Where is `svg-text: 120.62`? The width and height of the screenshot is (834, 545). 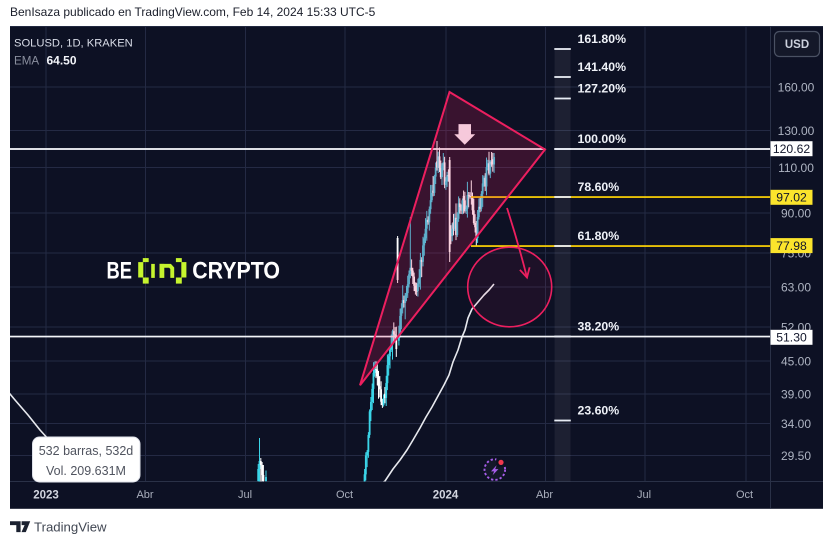 svg-text: 120.62 is located at coordinates (791, 149).